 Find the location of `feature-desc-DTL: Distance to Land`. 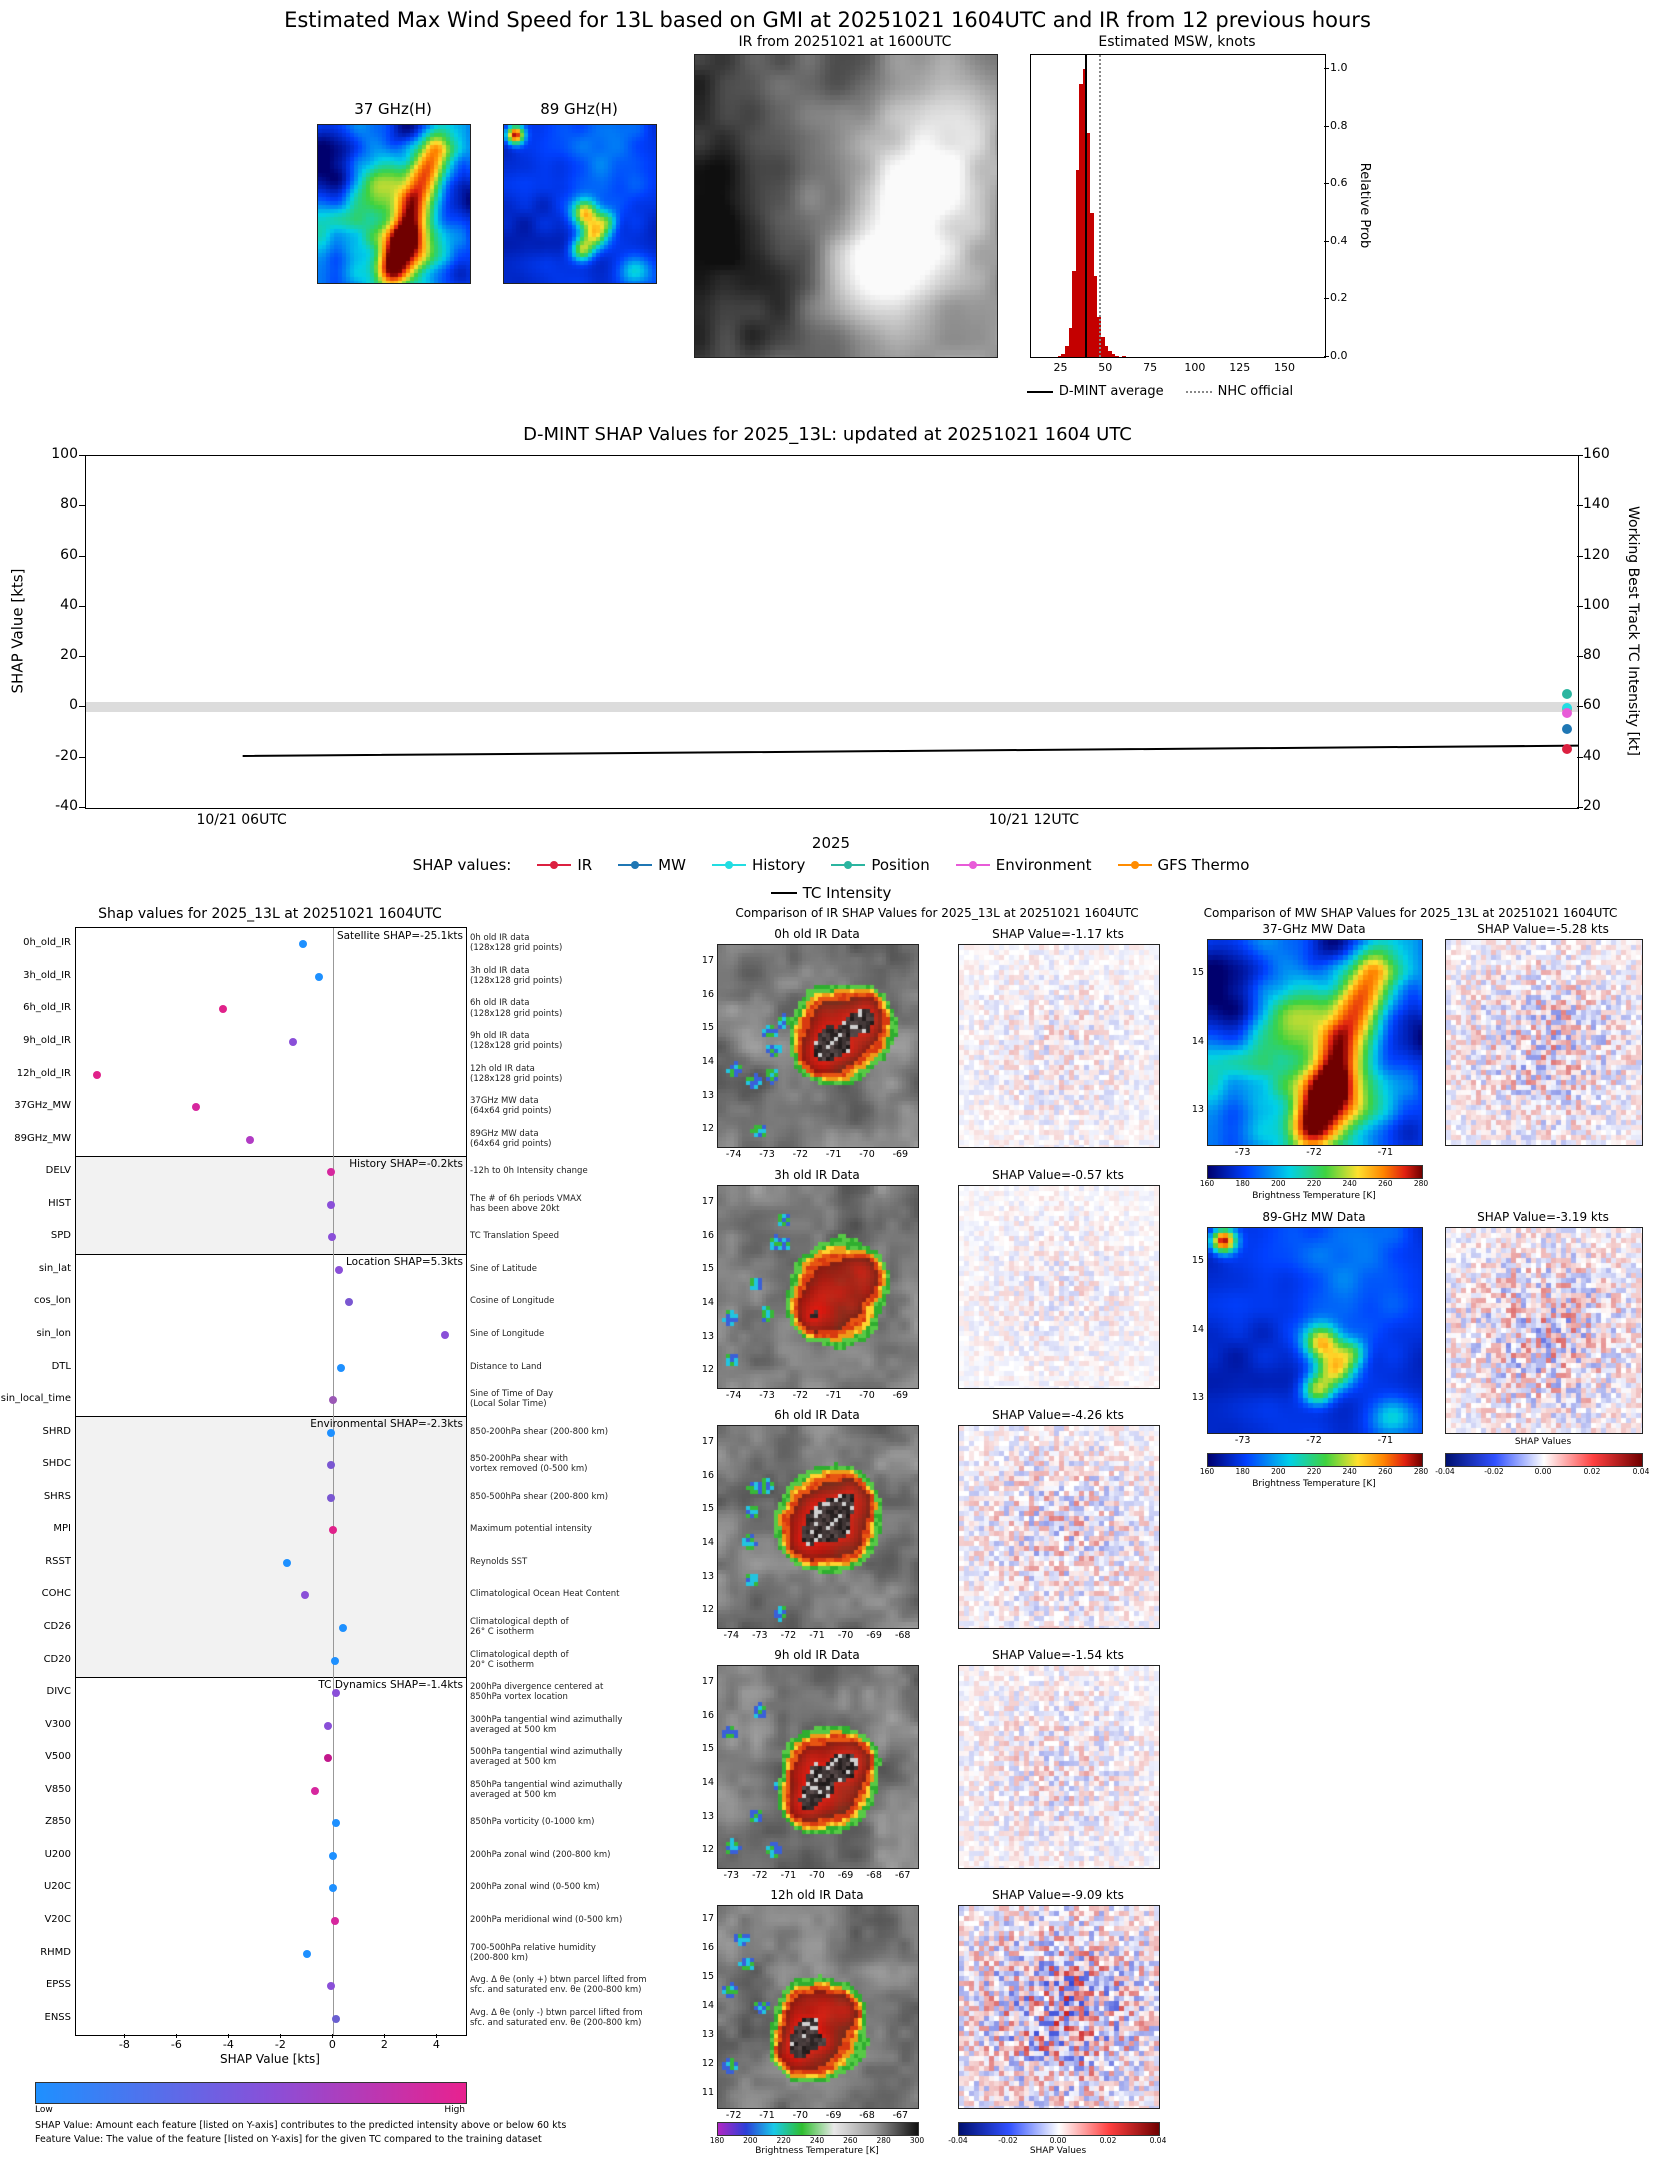

feature-desc-DTL: Distance to Land is located at coordinates (506, 1366).